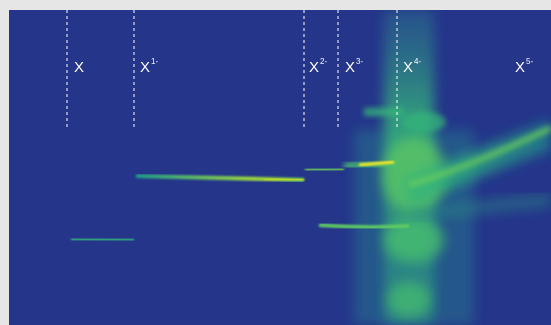 This screenshot has height=325, width=551. I want to click on region-label-x: X, so click(79, 67).